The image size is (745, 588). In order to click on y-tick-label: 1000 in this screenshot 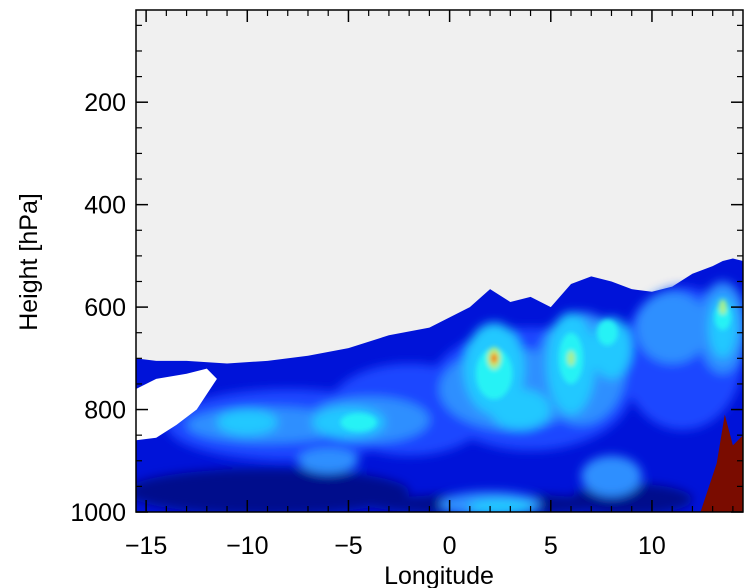, I will do `click(98, 513)`.